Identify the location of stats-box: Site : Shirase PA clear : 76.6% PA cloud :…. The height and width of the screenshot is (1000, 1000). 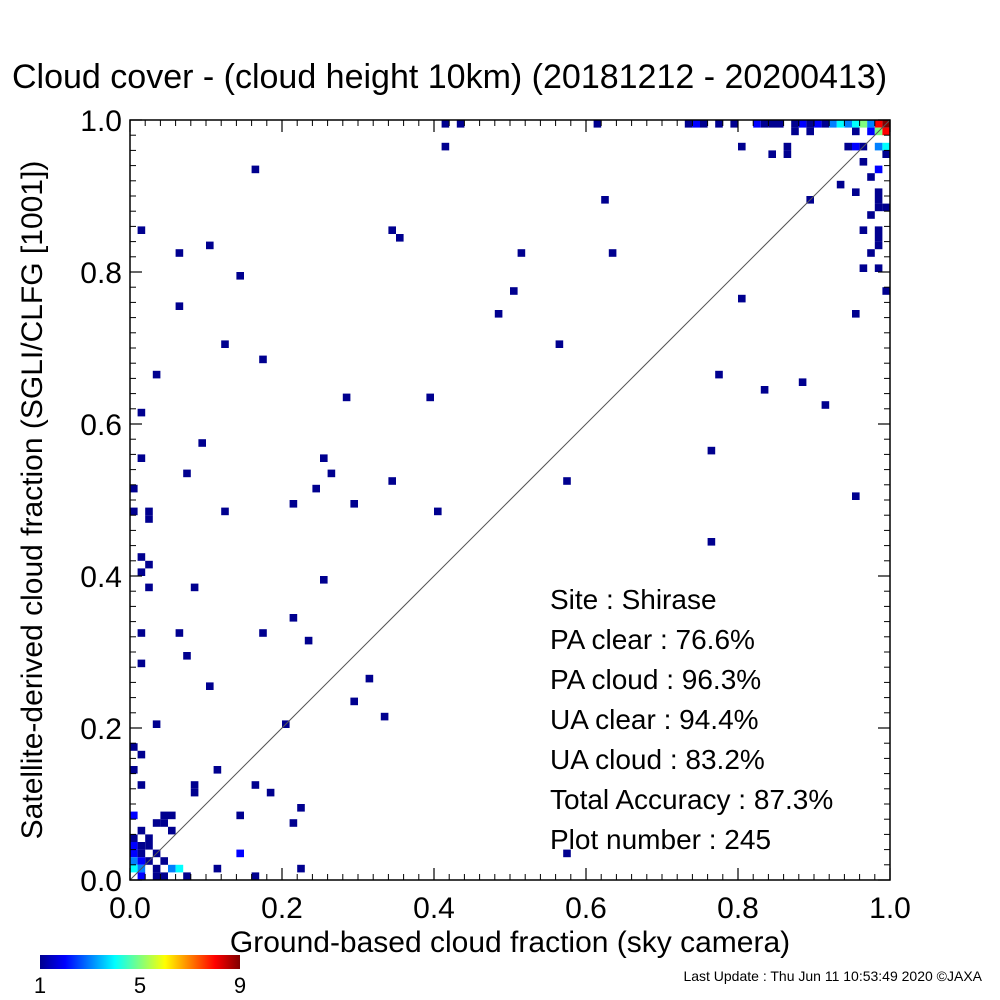
(691, 719).